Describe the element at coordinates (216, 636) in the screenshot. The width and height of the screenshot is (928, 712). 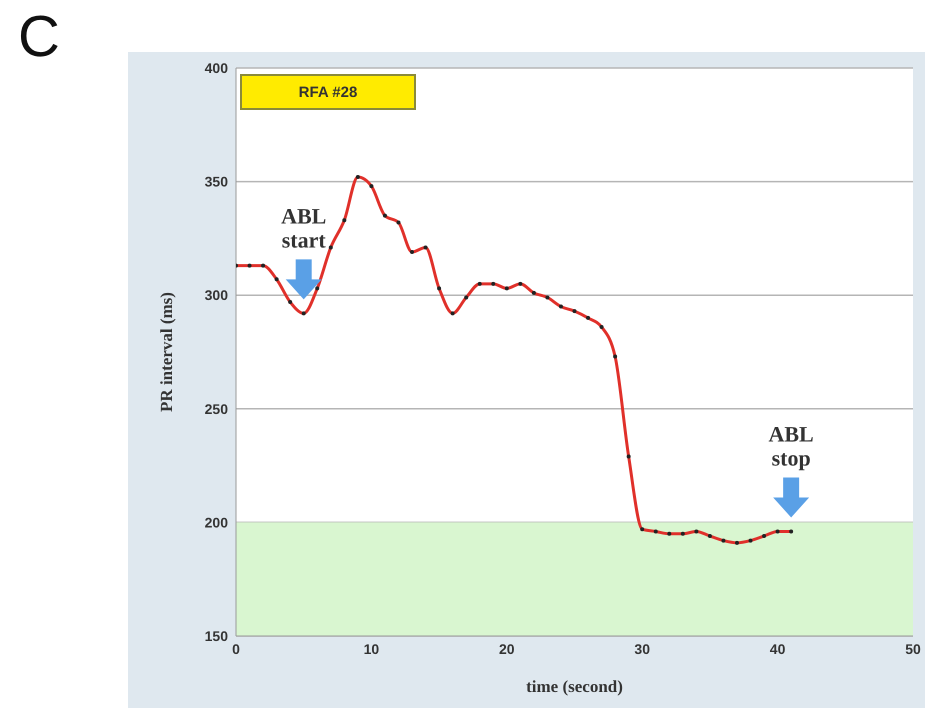
I see `y-tick-label: 150` at that location.